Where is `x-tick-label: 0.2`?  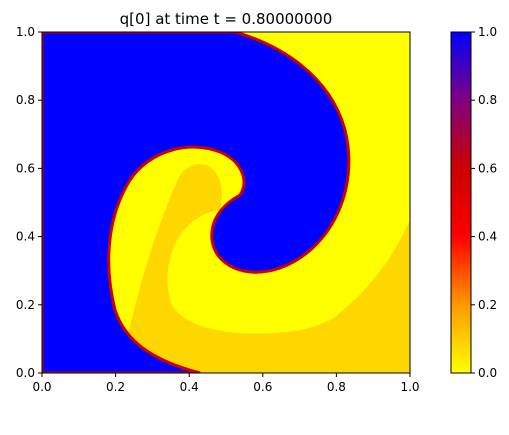 x-tick-label: 0.2 is located at coordinates (115, 387).